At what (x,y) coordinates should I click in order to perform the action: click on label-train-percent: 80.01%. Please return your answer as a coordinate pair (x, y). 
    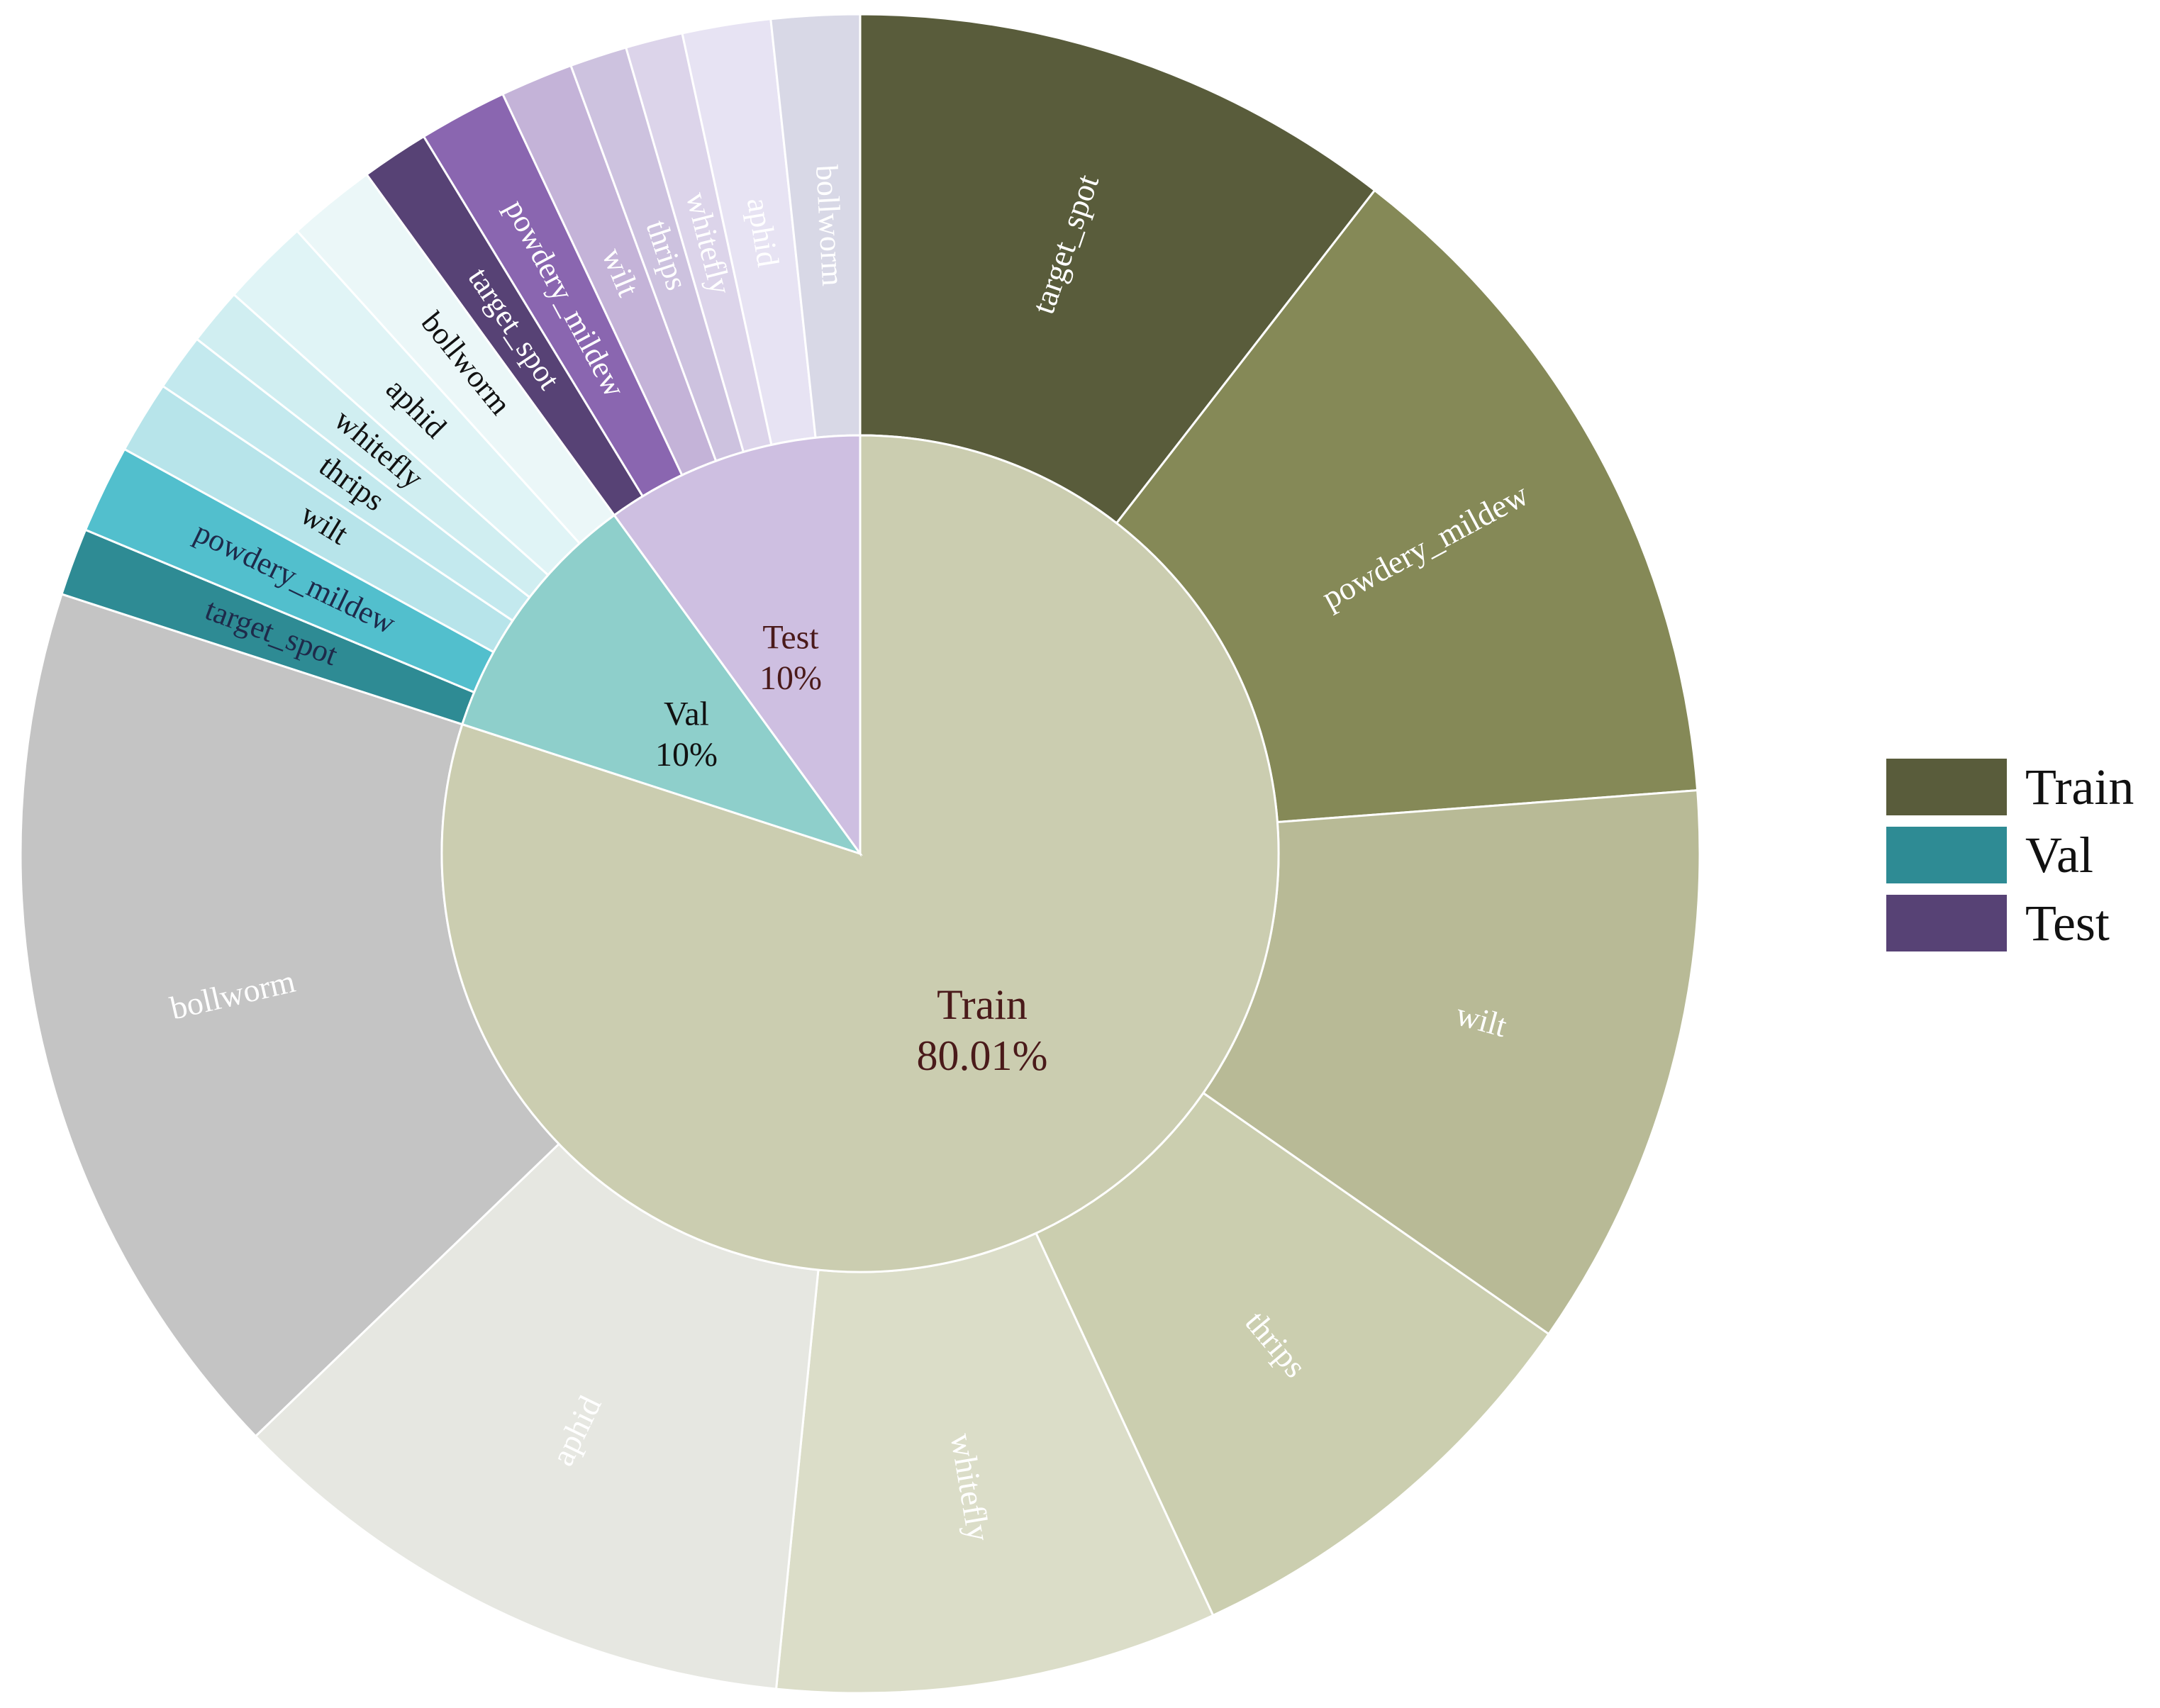
    Looking at the image, I should click on (982, 1056).